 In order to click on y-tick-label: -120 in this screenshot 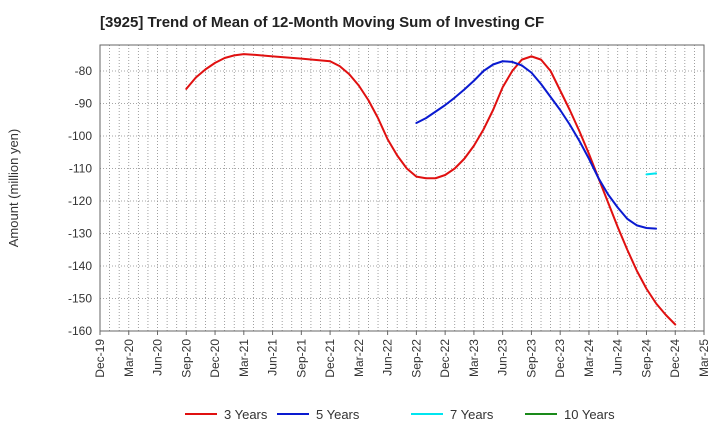, I will do `click(80, 201)`.